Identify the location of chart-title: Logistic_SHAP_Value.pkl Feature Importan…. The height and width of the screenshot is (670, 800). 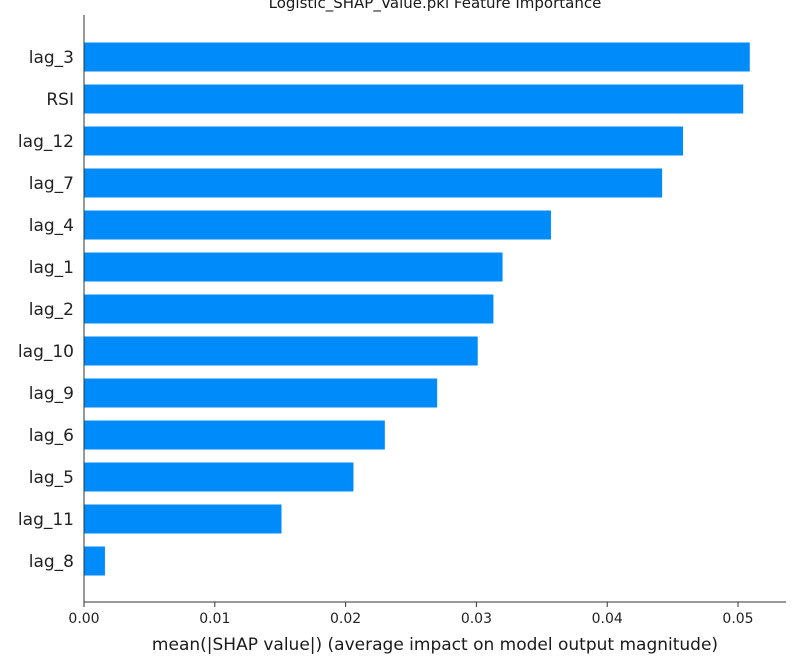
(435, 6).